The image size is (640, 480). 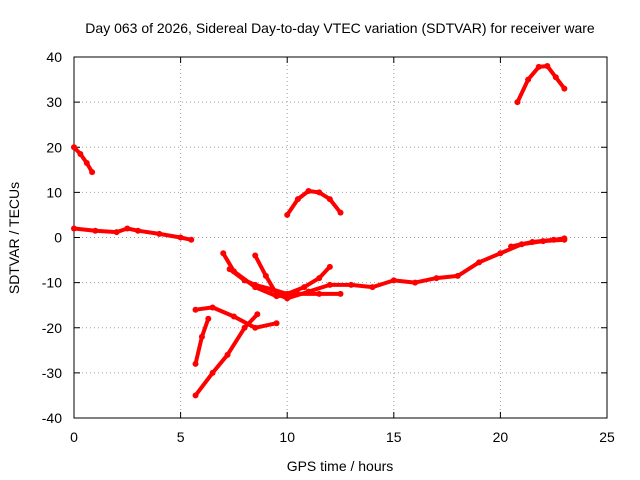 What do you see at coordinates (52, 373) in the screenshot?
I see `y-tick-label: -30` at bounding box center [52, 373].